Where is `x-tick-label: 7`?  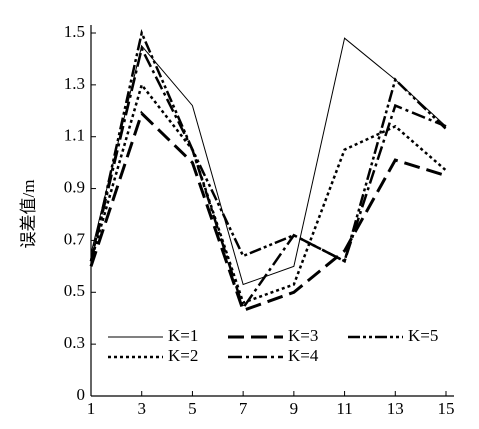 x-tick-label: 7 is located at coordinates (243, 408).